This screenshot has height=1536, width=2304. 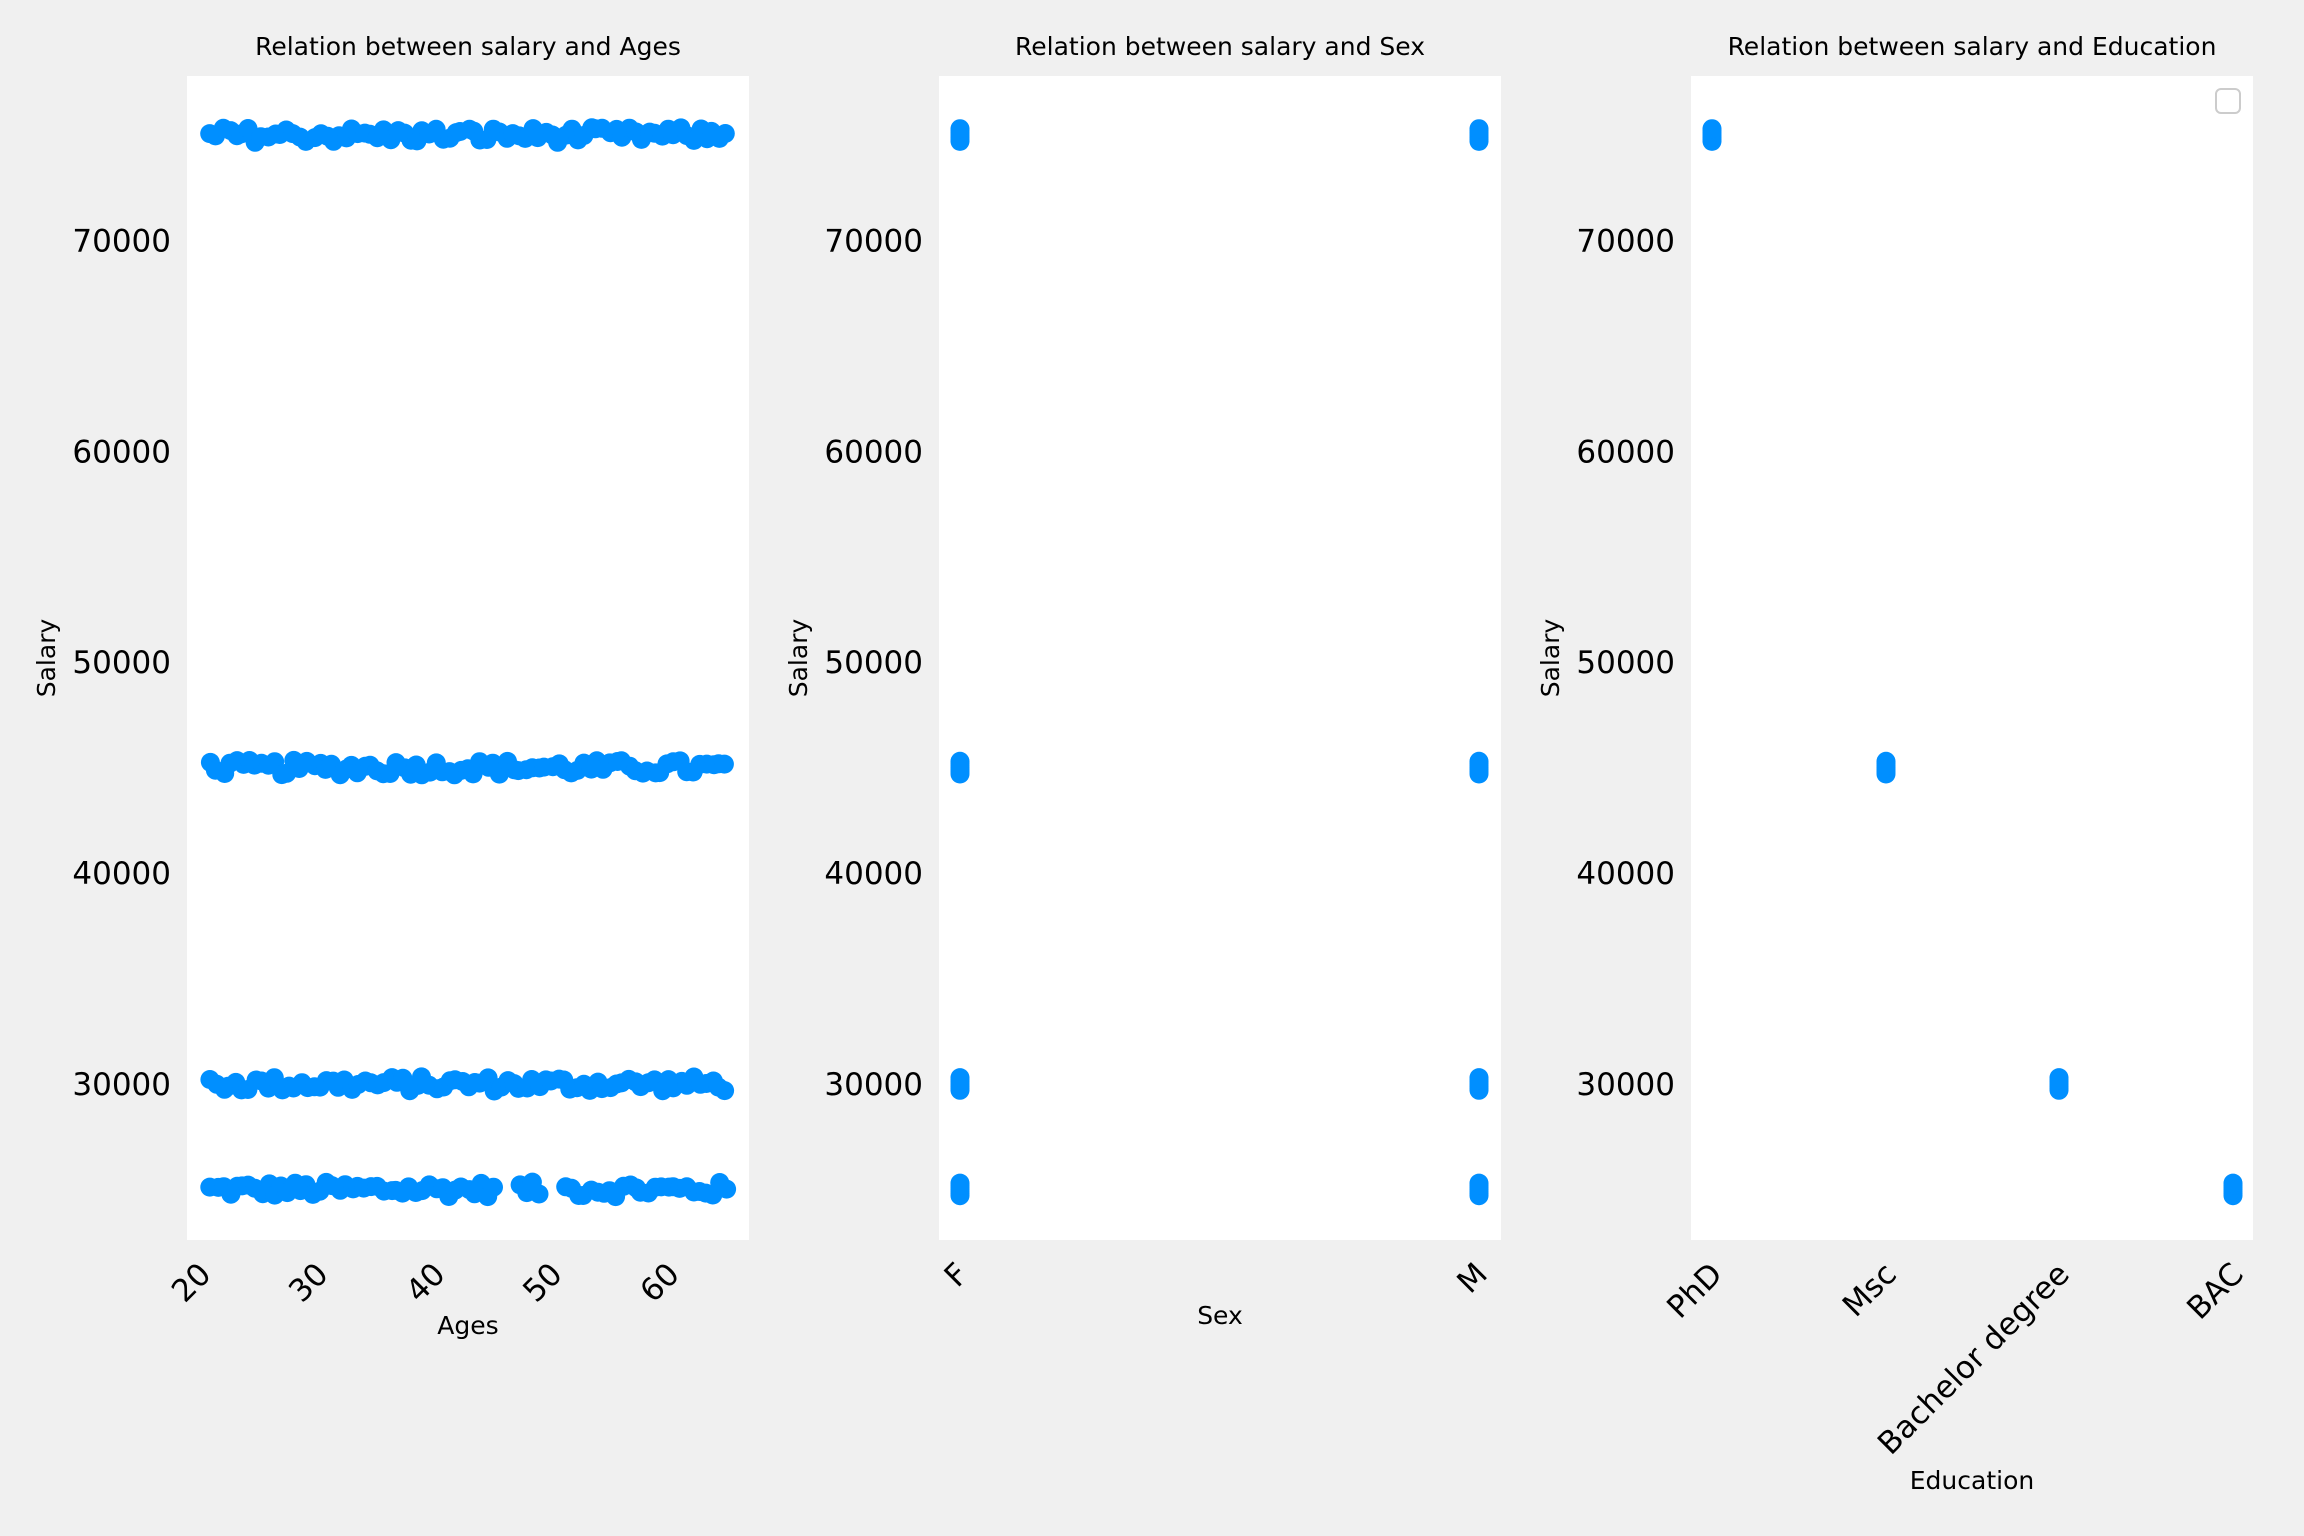 I want to click on legend-box, so click(x=2228, y=101).